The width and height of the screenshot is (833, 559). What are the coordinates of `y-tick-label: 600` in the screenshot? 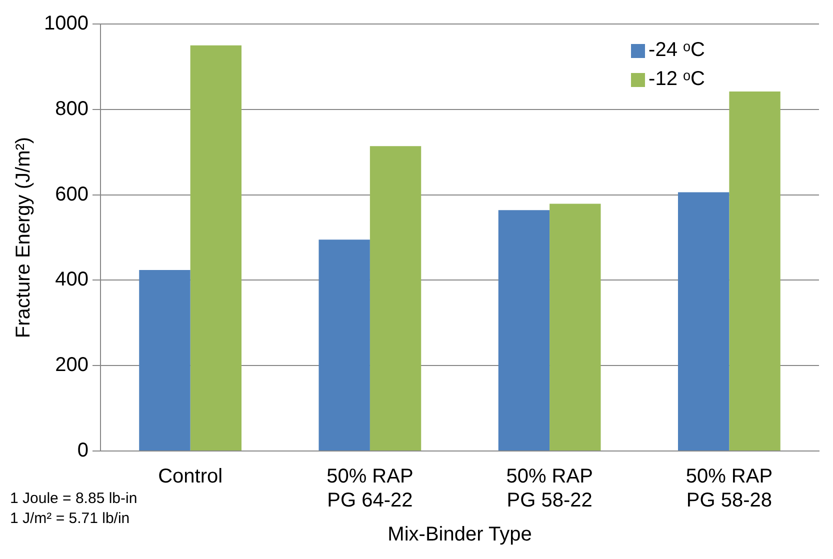 It's located at (71, 194).